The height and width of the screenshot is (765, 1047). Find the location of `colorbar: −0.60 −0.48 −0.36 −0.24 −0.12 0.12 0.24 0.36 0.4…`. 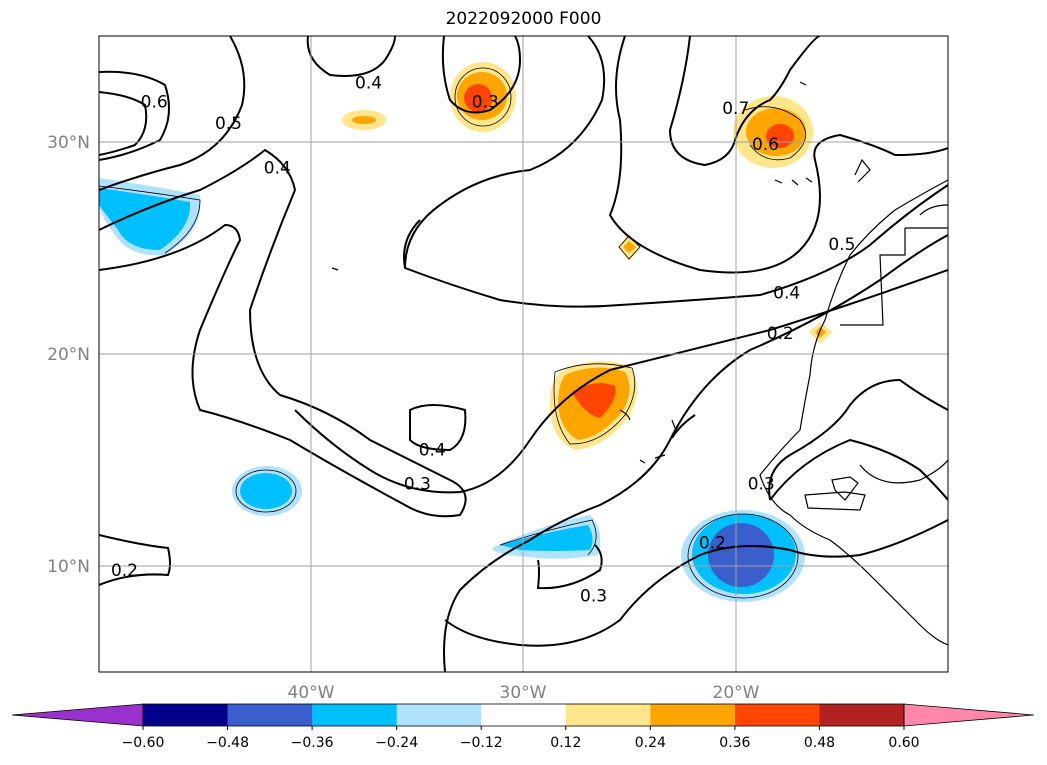

colorbar: −0.60 −0.48 −0.36 −0.24 −0.12 0.12 0.24 0.36 0.4… is located at coordinates (523, 727).